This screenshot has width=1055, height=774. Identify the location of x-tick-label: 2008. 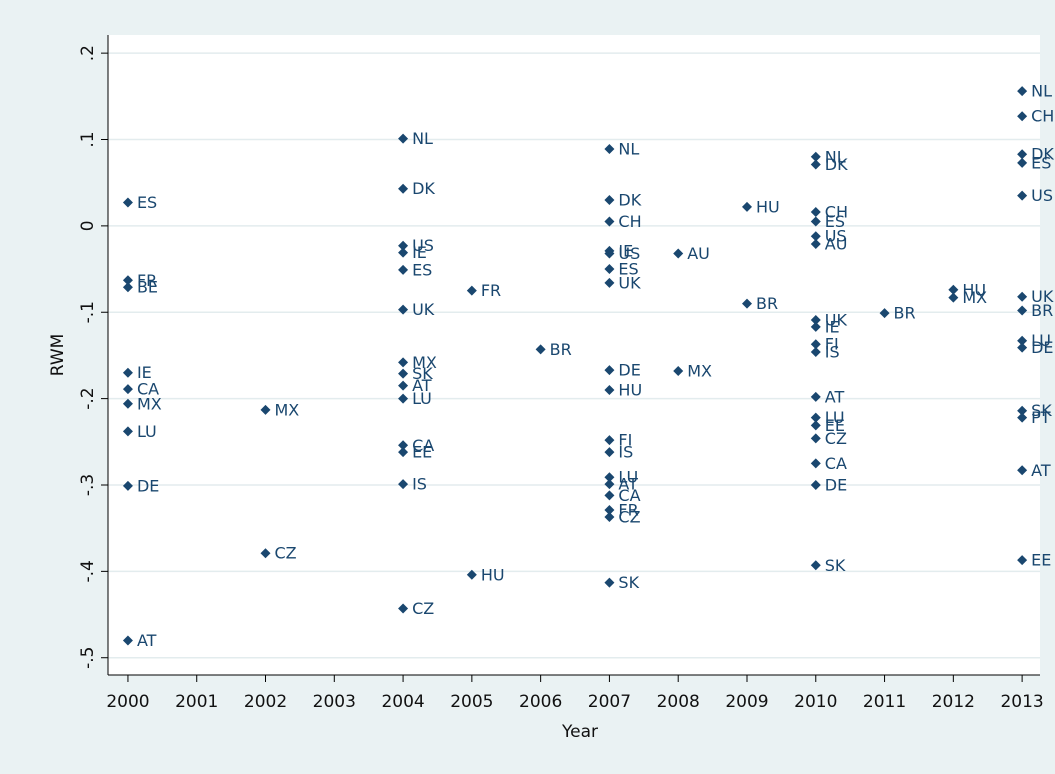
(678, 702).